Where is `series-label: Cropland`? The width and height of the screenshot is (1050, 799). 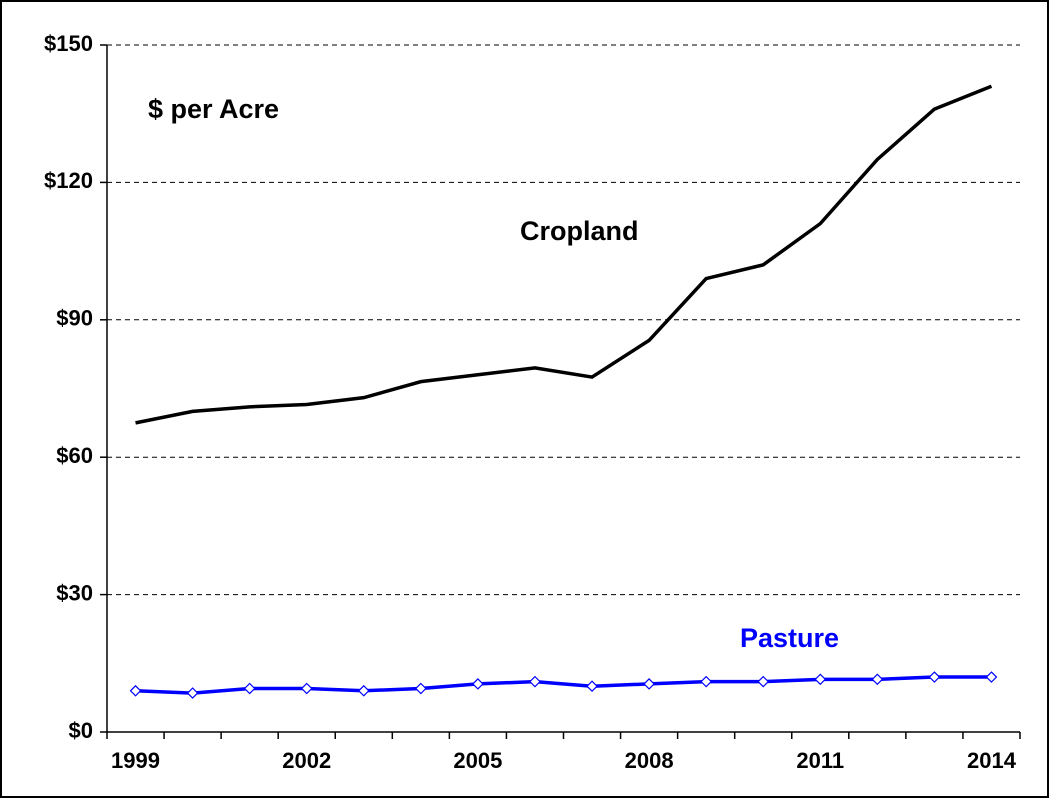
series-label: Cropland is located at coordinates (579, 231).